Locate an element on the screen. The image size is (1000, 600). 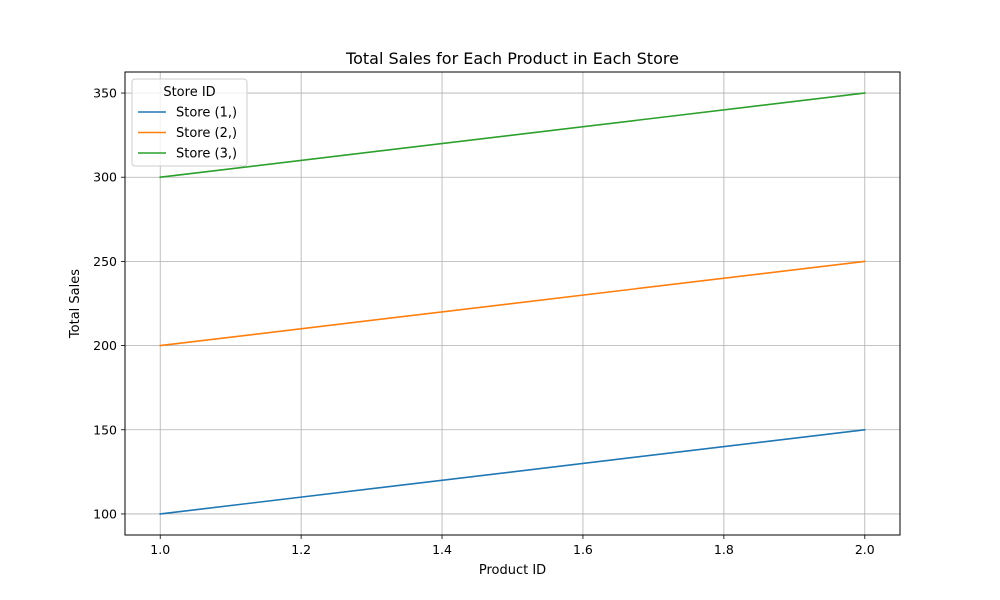
y-tick-label: 100 is located at coordinates (105, 513).